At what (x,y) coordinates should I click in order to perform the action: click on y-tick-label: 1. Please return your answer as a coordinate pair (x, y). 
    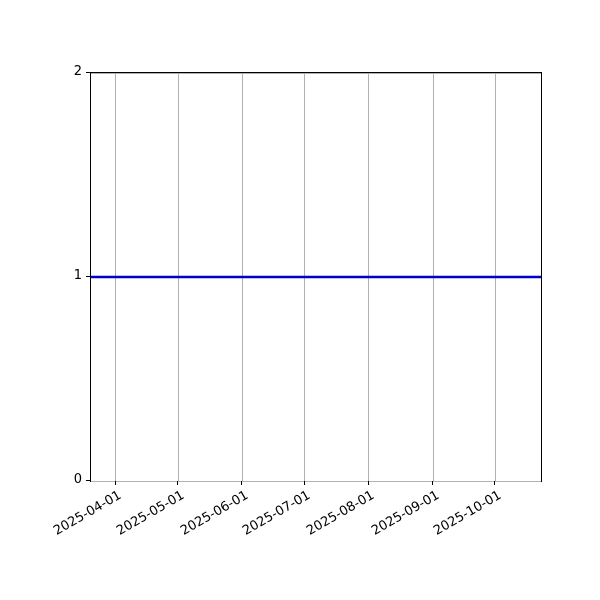
    Looking at the image, I should click on (77, 275).